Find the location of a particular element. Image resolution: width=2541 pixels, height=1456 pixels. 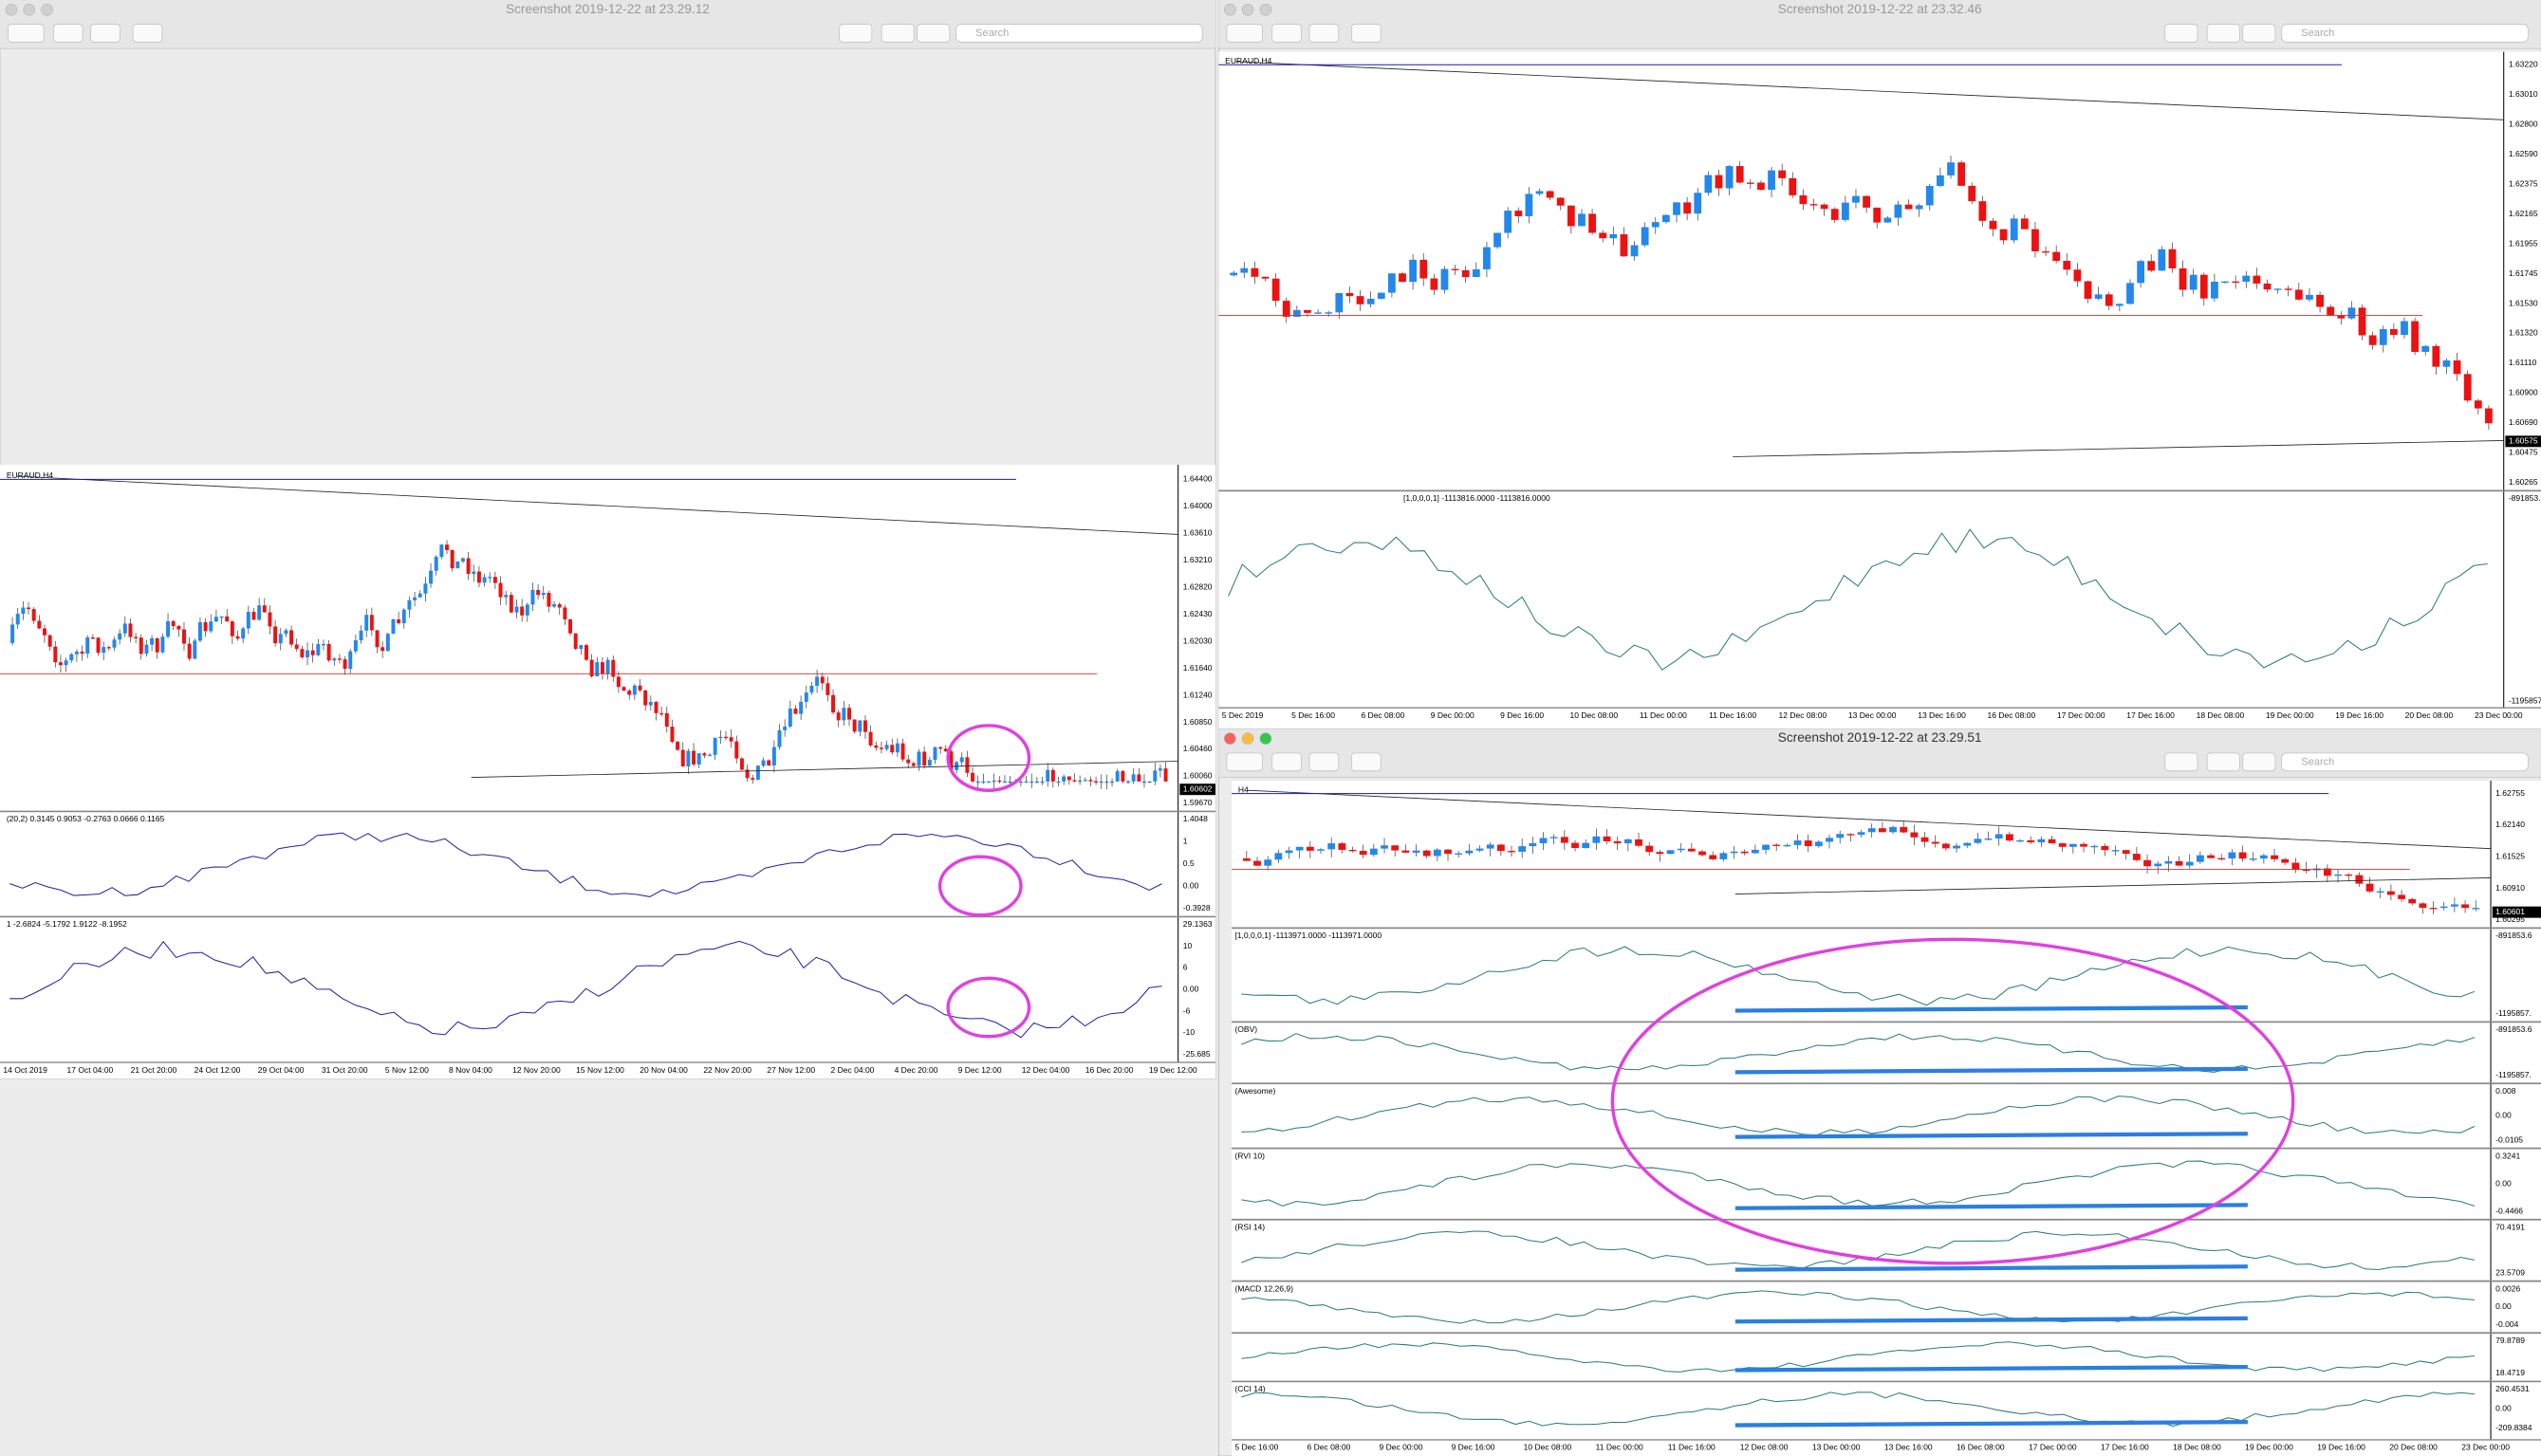

date-label: 17 Dec 16:00 is located at coordinates (2125, 1448).